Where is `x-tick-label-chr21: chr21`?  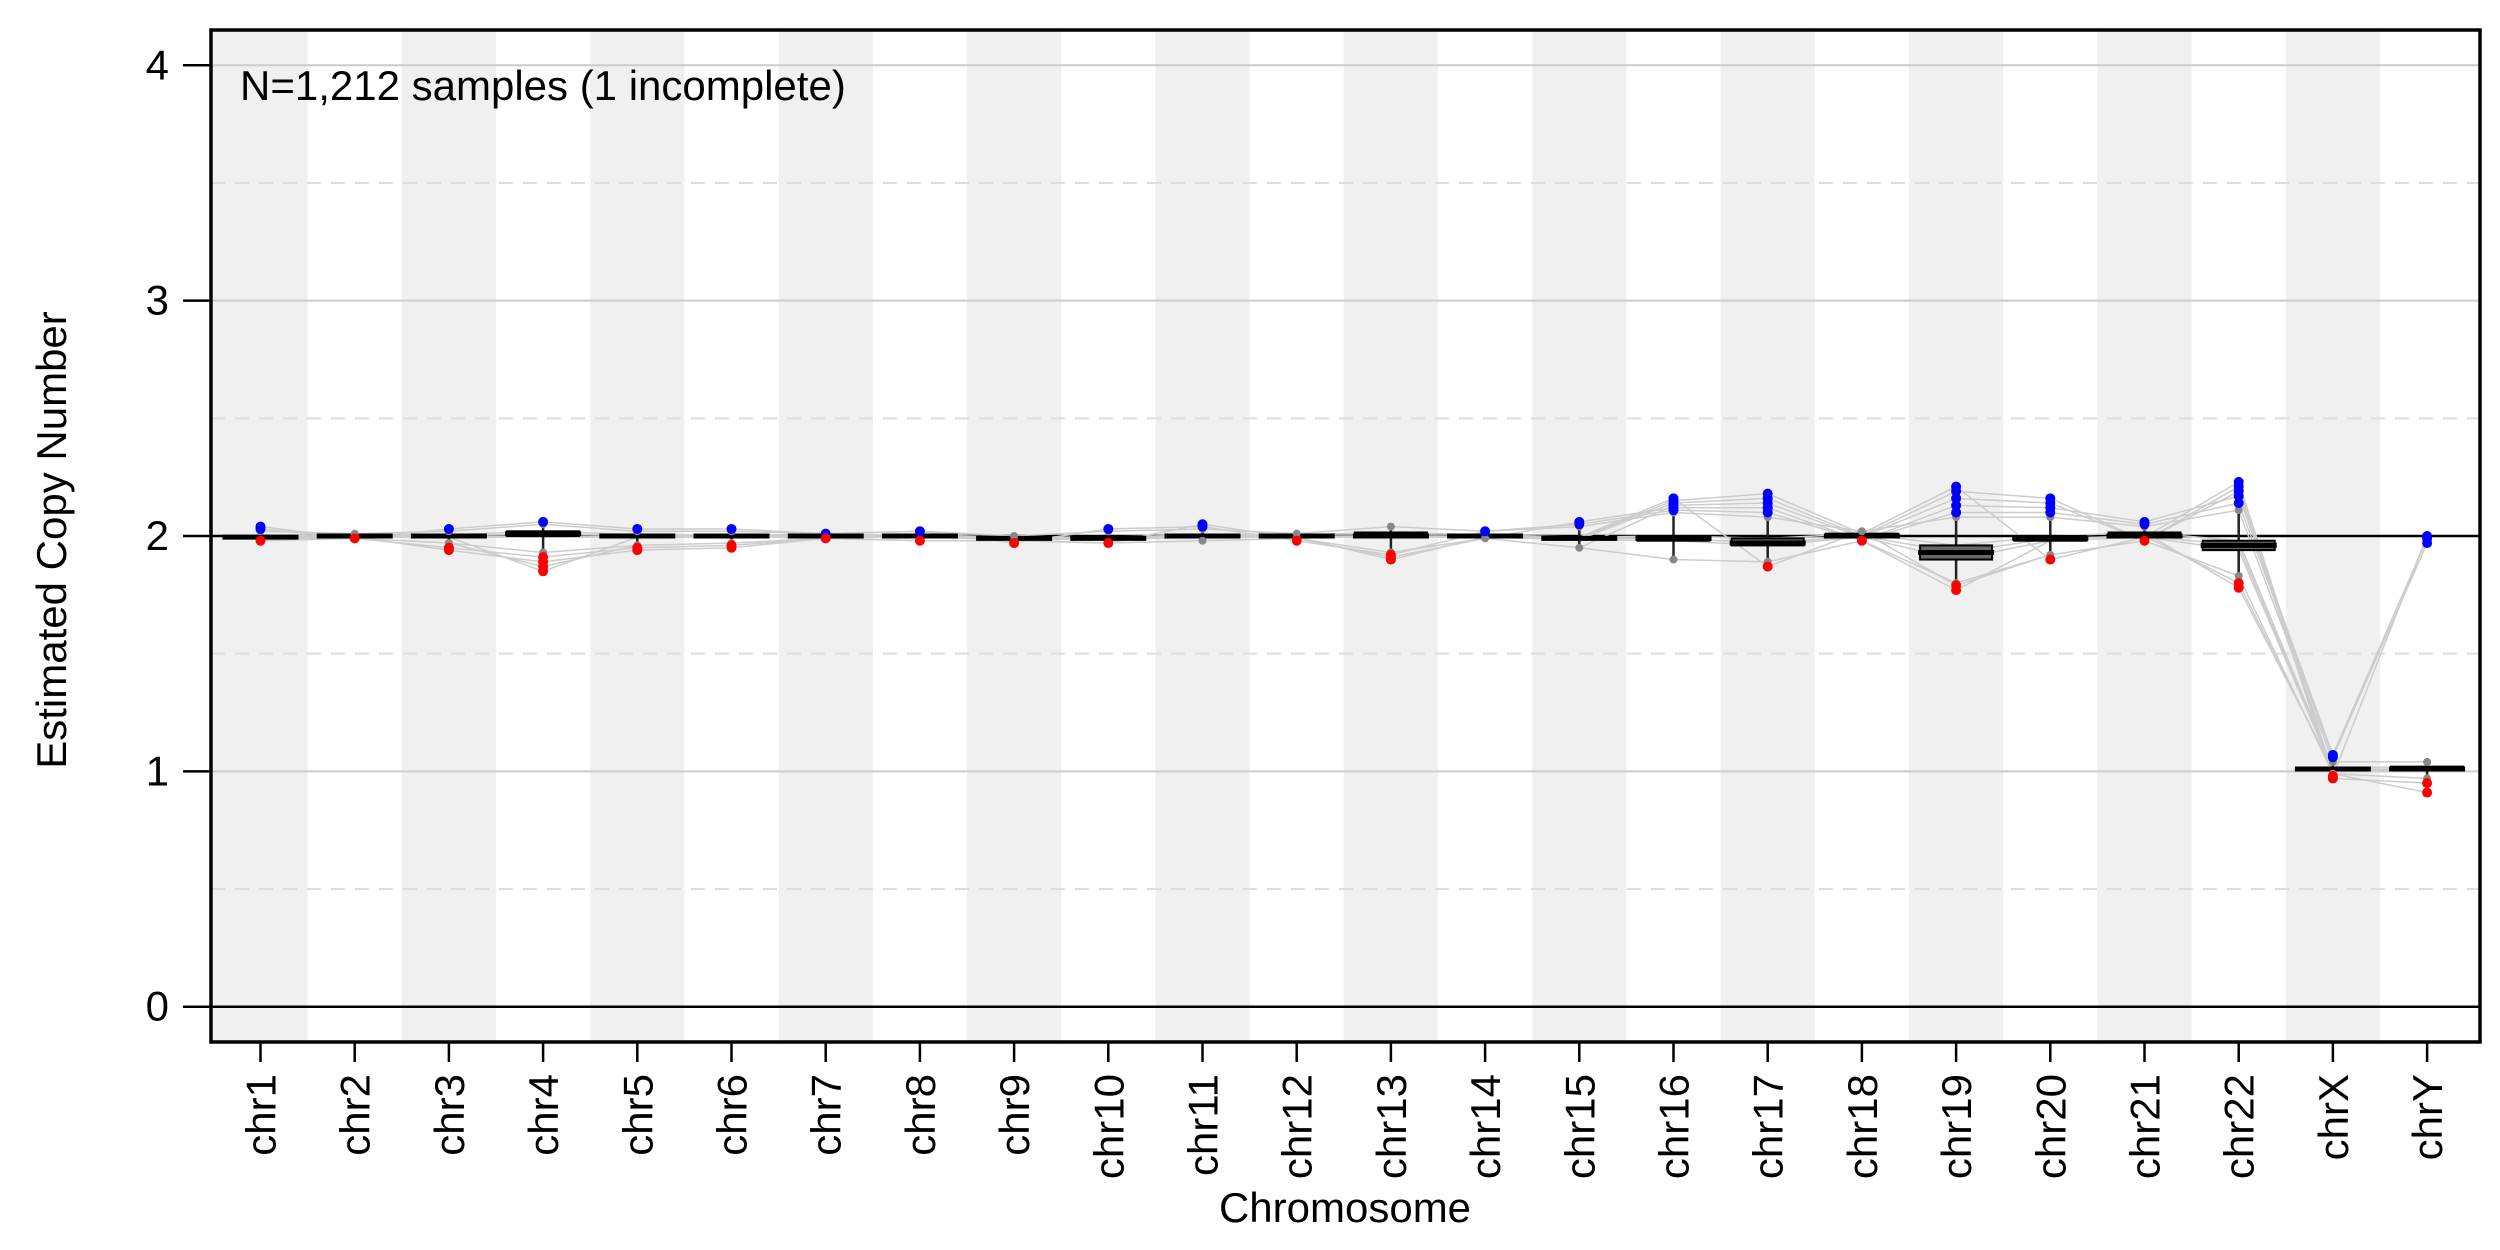
x-tick-label-chr21: chr21 is located at coordinates (2145, 1126).